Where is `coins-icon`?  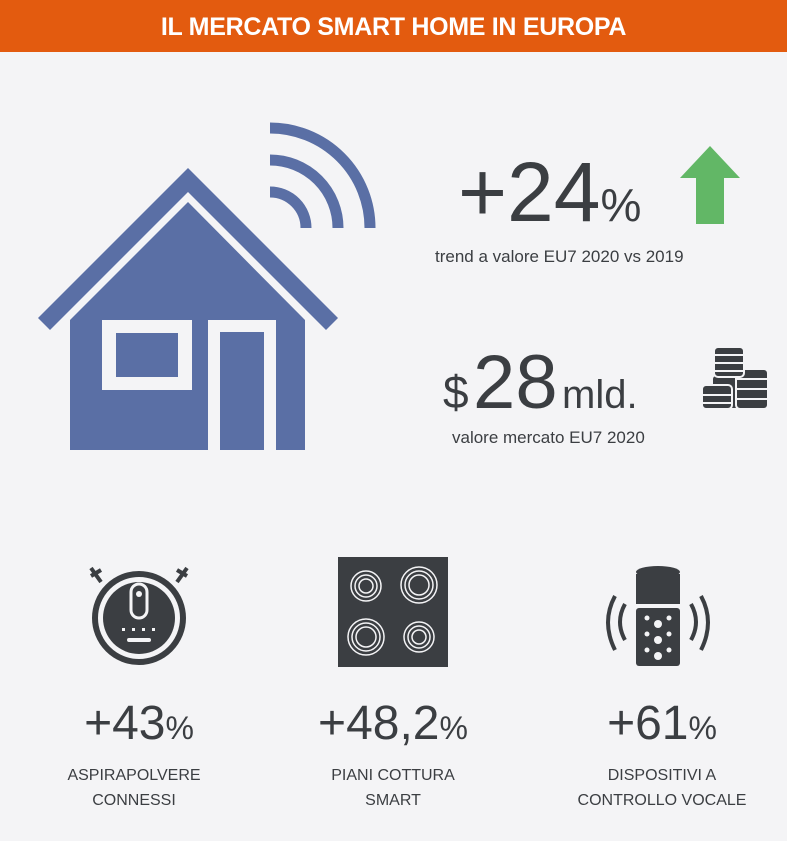
coins-icon is located at coordinates (735, 378).